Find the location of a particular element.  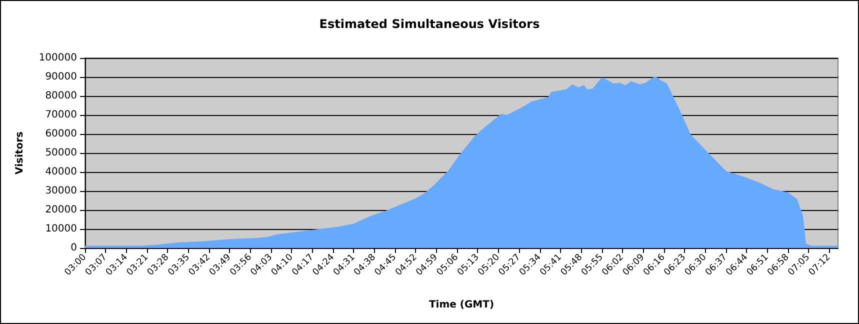

y-tick-label: 0 is located at coordinates (73, 248).